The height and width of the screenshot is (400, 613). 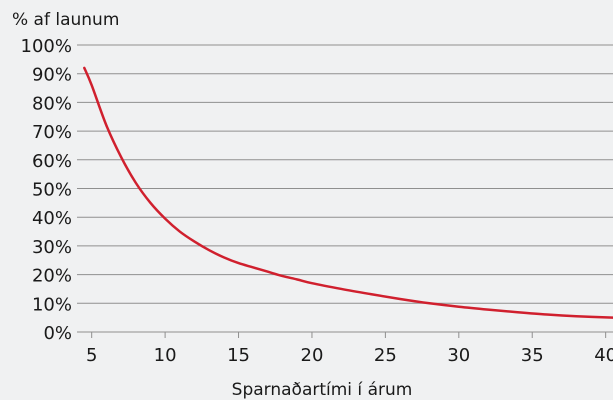 I want to click on x-tick-label: 35, so click(x=532, y=355).